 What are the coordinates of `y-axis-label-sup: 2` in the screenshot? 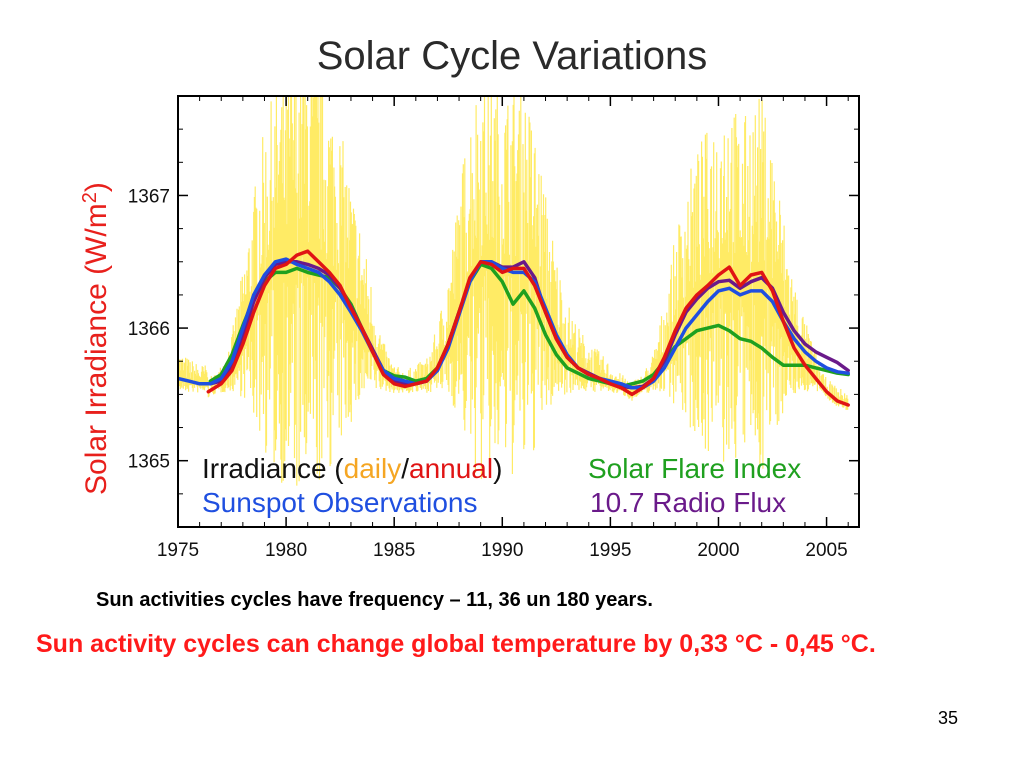 It's located at (90, 197).